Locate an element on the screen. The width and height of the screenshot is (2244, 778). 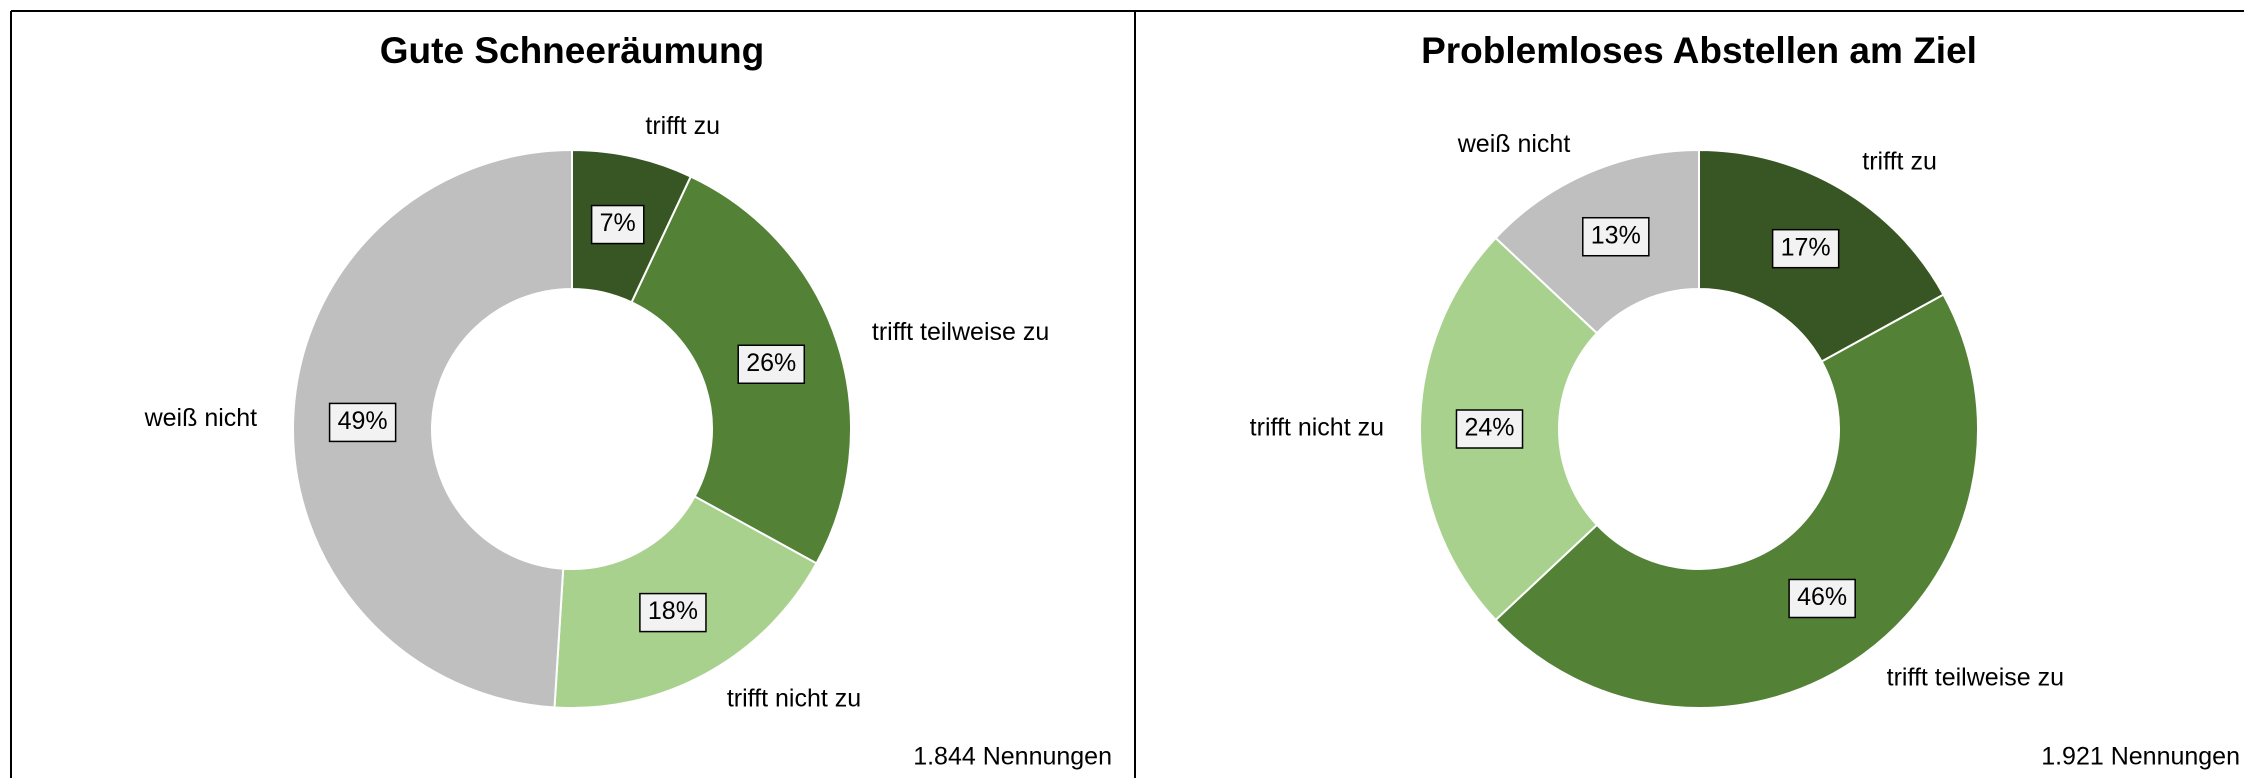
value-label: 17% is located at coordinates (1806, 247).